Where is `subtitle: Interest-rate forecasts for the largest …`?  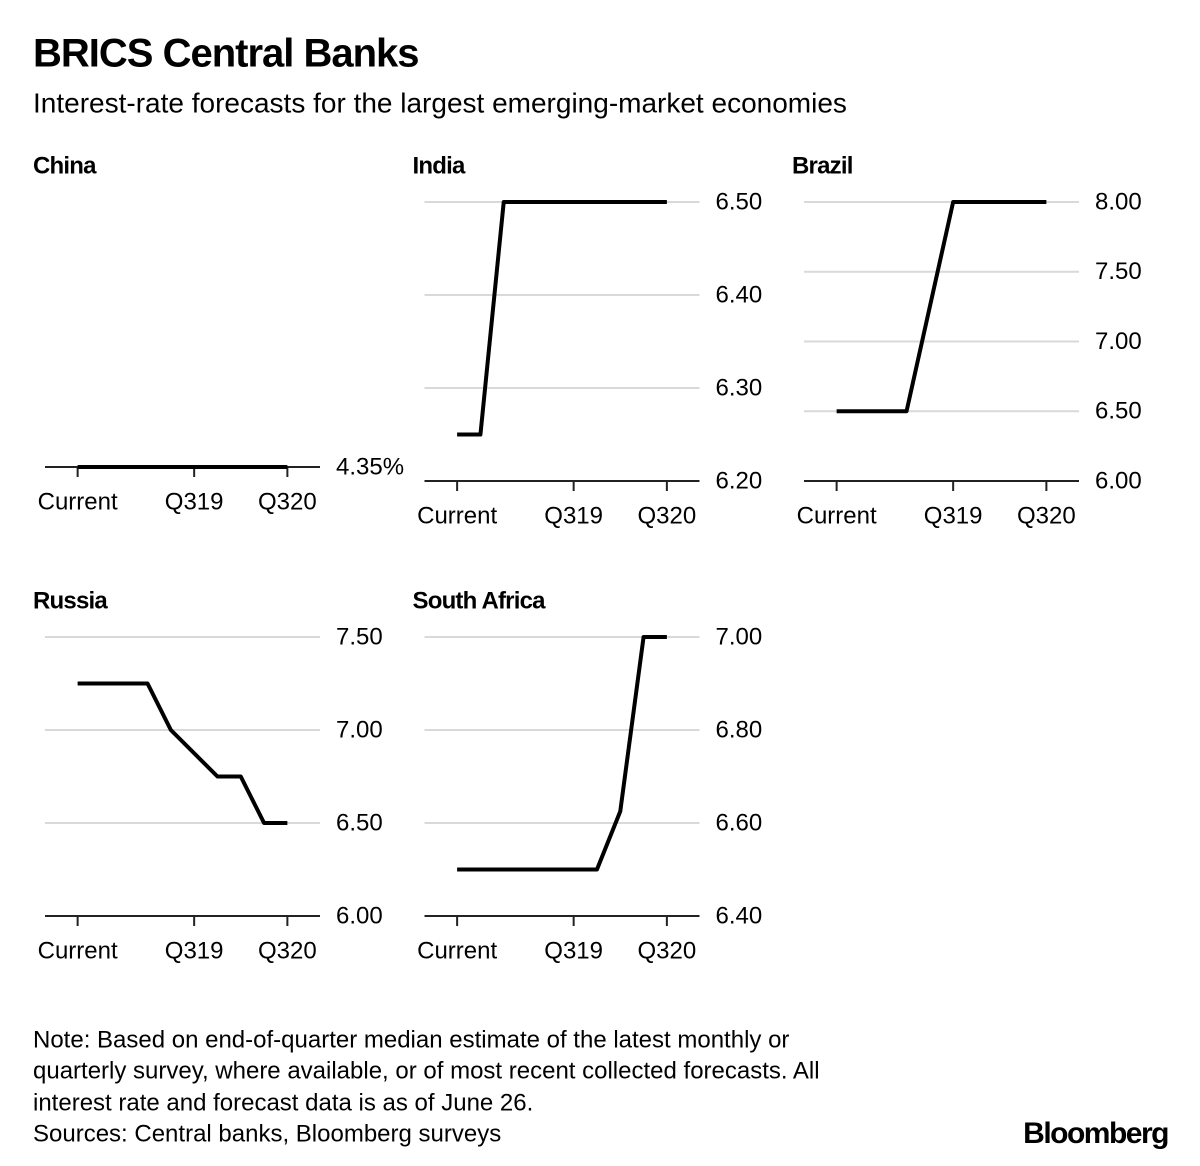
subtitle: Interest-rate forecasts for the largest … is located at coordinates (440, 102).